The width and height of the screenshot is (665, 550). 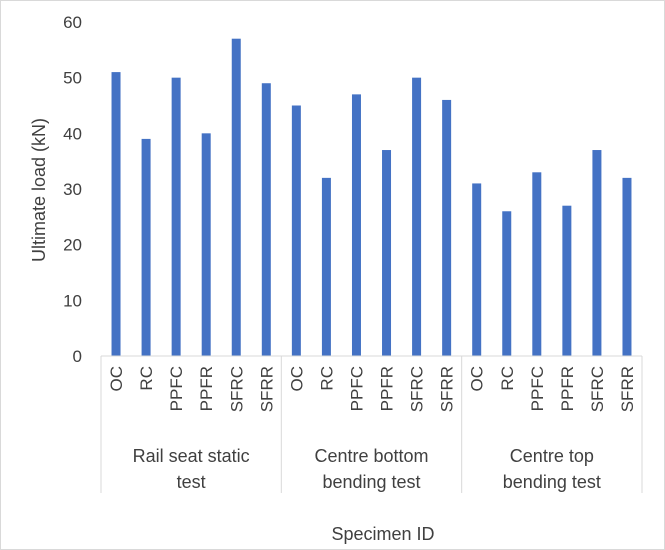 What do you see at coordinates (371, 456) in the screenshot?
I see `group-label: Centre bottom` at bounding box center [371, 456].